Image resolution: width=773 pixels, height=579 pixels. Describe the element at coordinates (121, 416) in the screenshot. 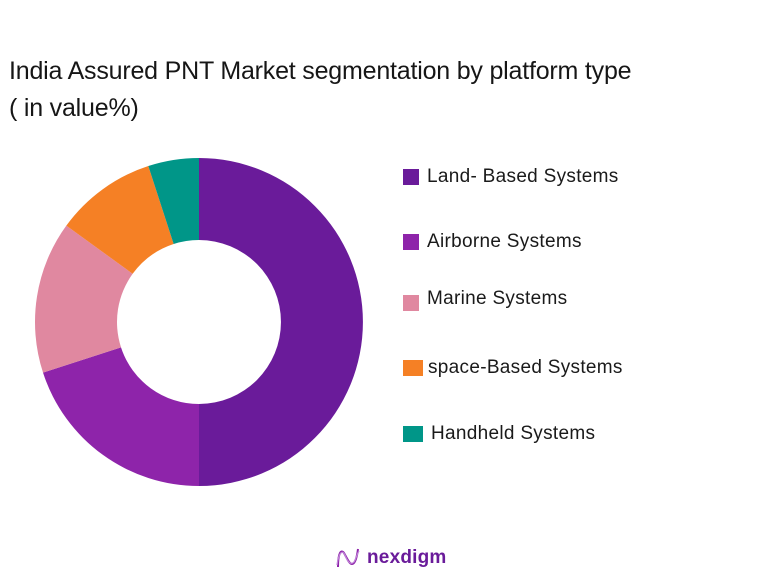

I see `donut-segment-airborne-systems` at that location.